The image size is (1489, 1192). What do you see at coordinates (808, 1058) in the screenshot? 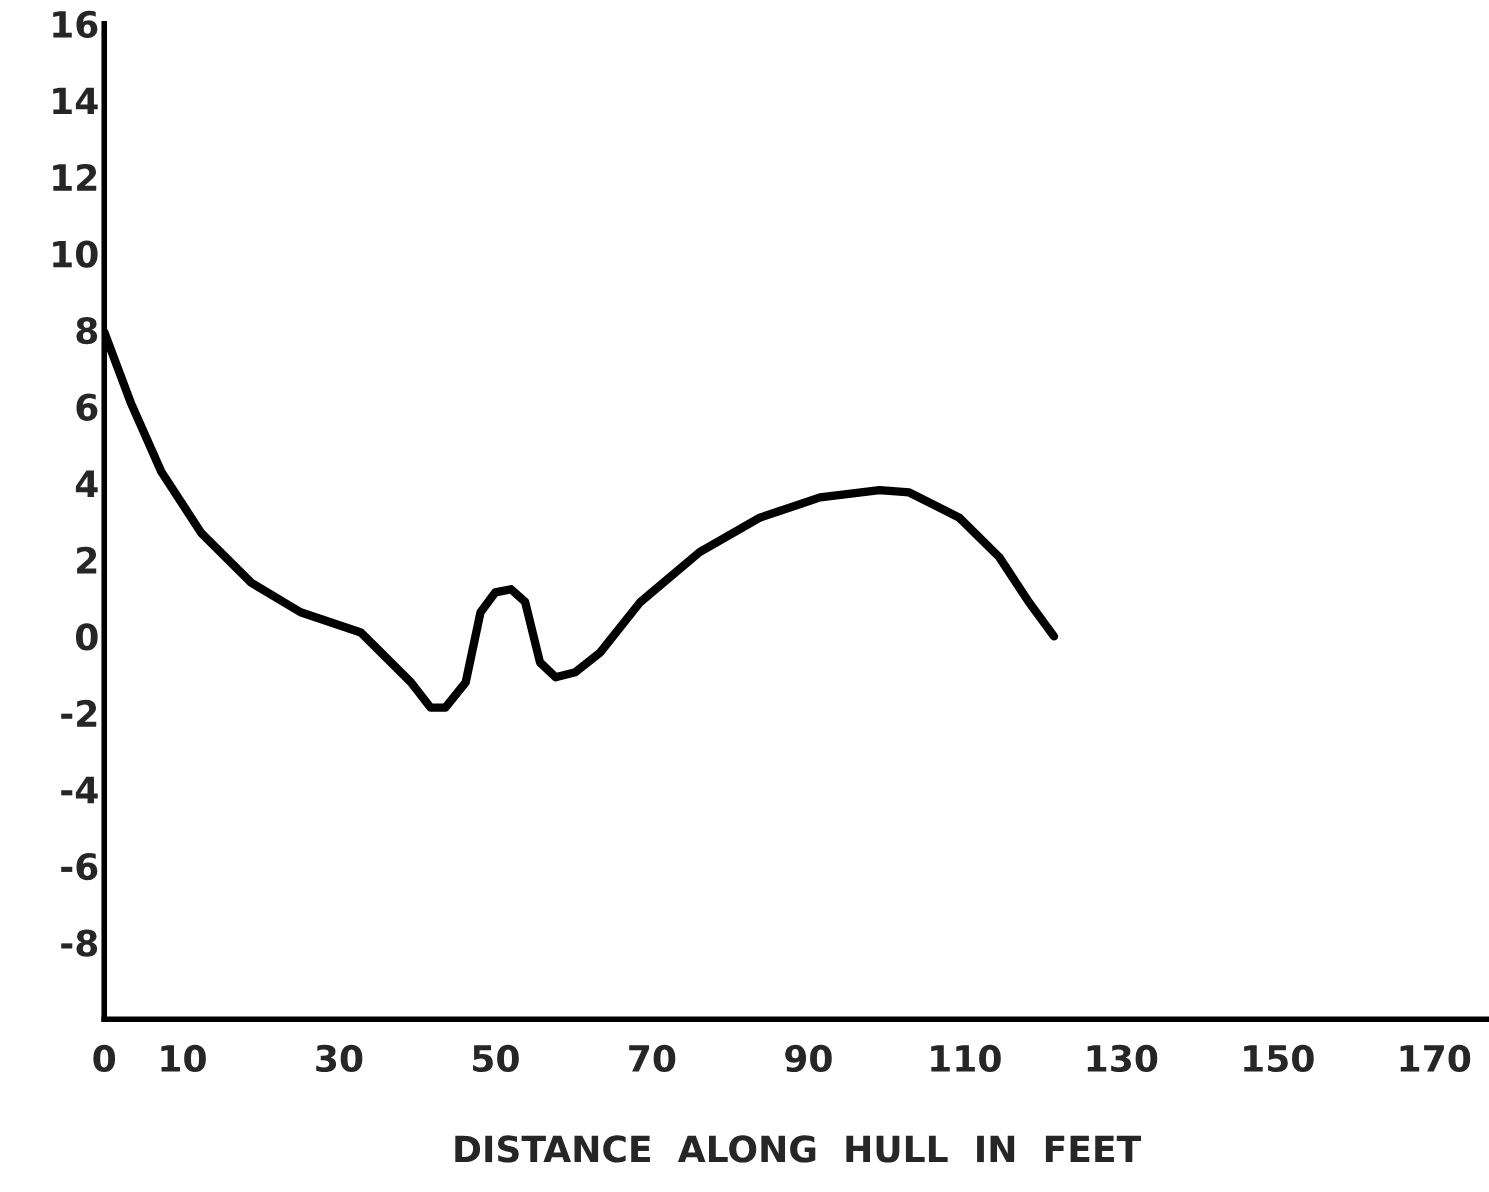
I see `x-tick-label: 90` at bounding box center [808, 1058].